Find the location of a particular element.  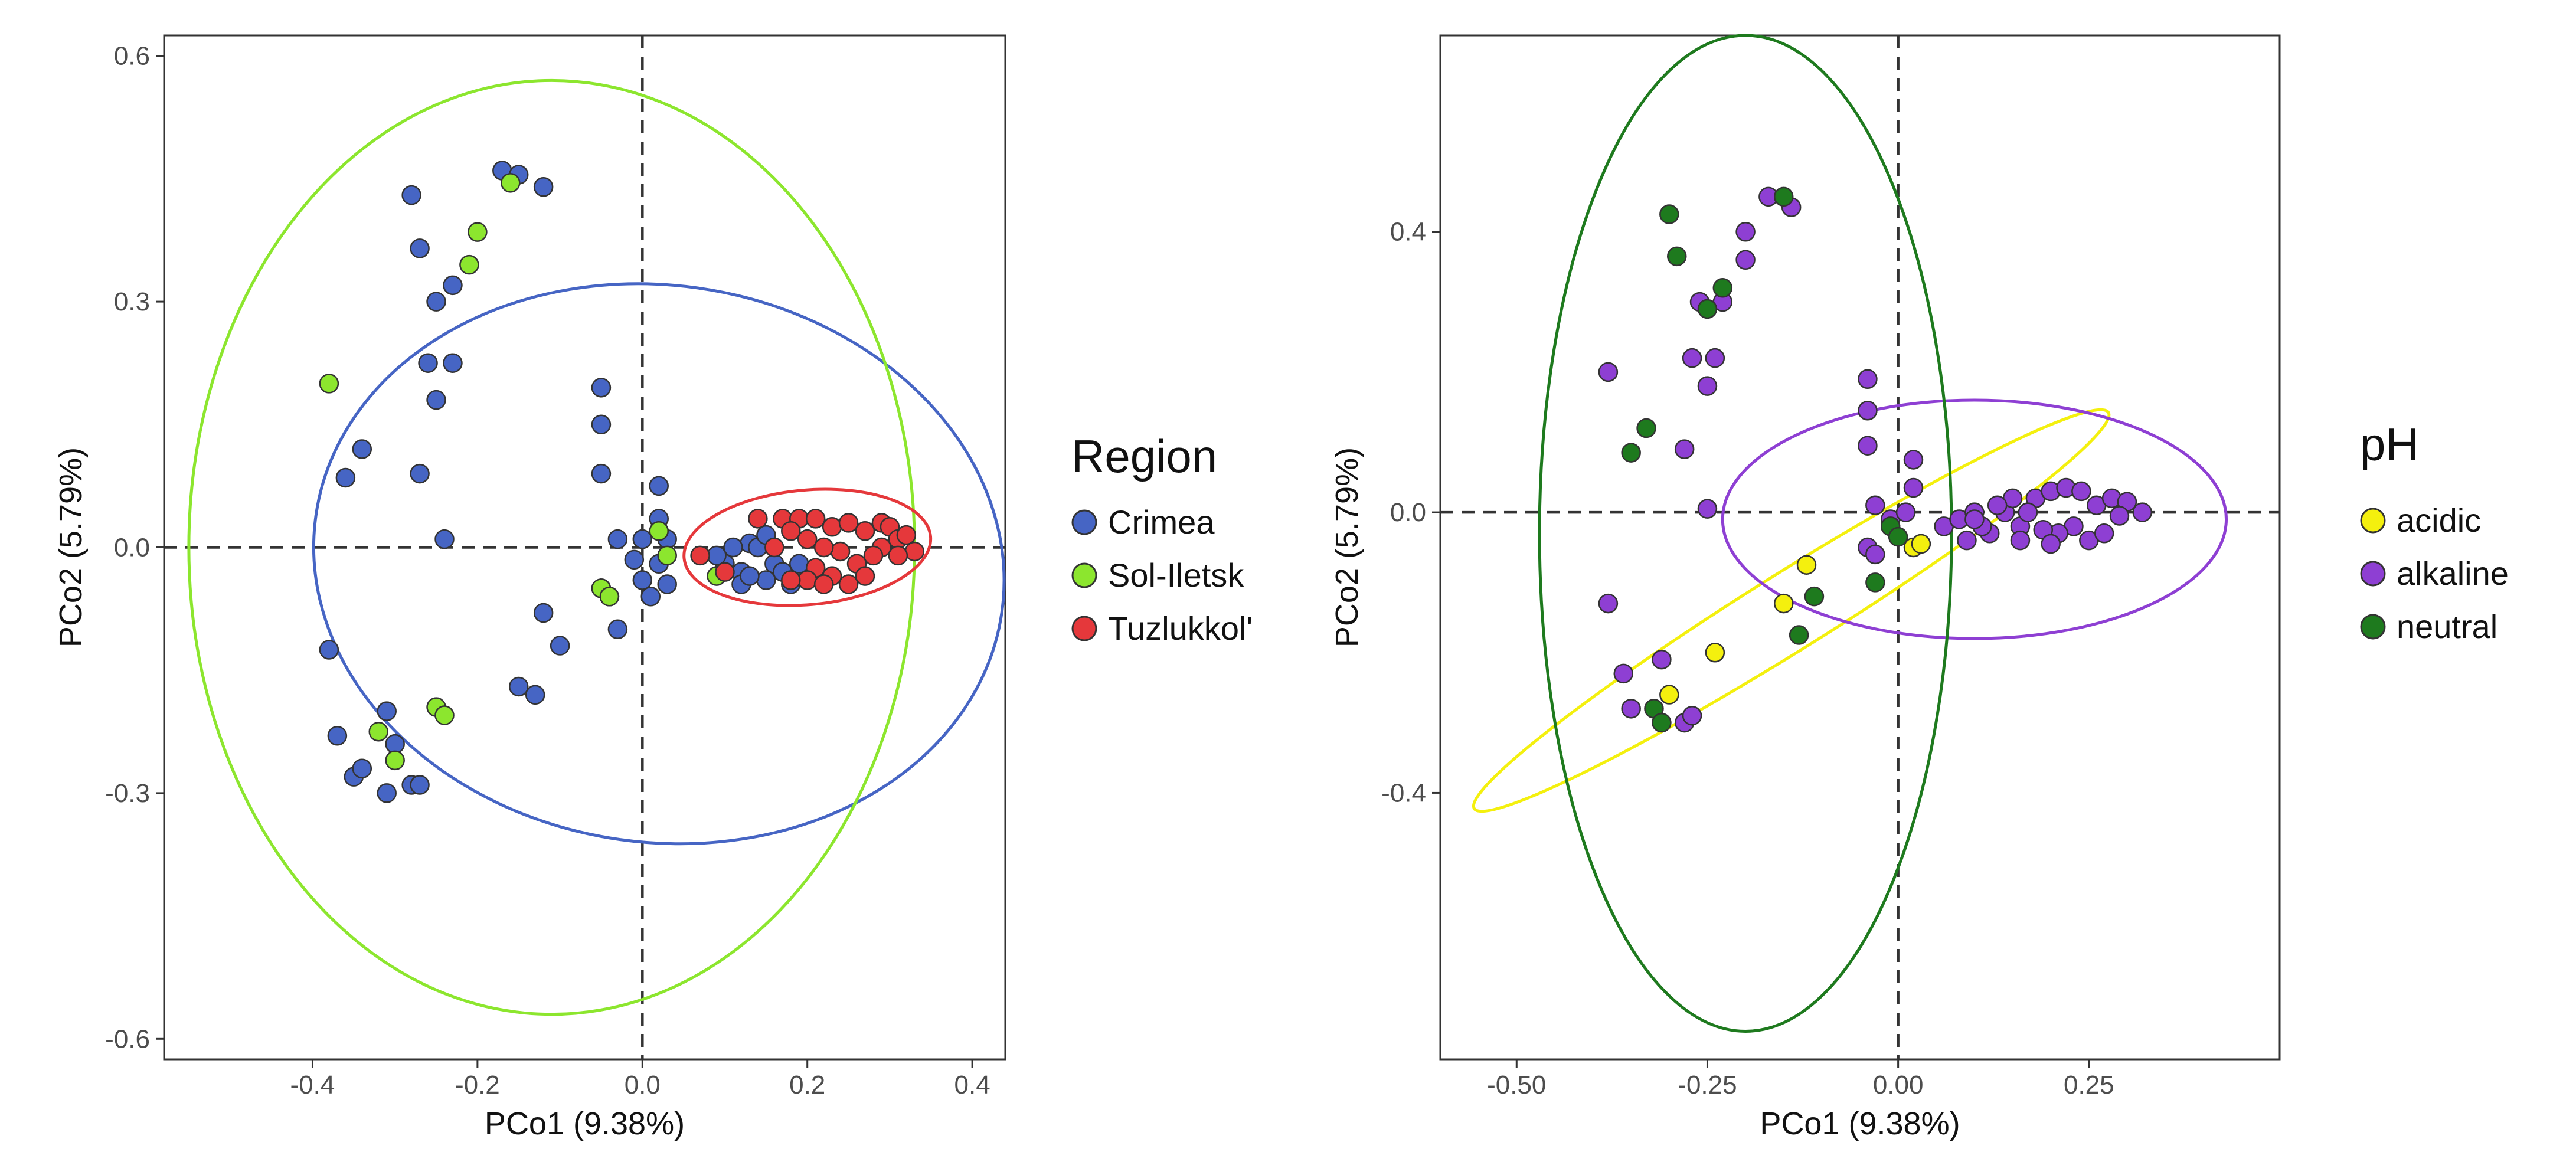

ellipse-tuzlukkol- is located at coordinates (807, 547).